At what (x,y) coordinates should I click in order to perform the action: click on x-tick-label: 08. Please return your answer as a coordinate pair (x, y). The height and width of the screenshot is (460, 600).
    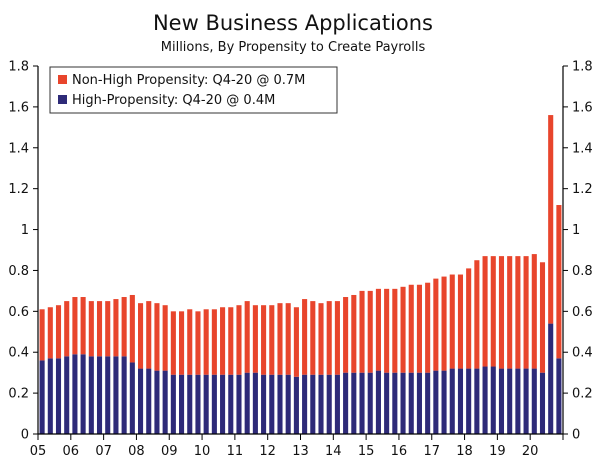
    Looking at the image, I should click on (136, 451).